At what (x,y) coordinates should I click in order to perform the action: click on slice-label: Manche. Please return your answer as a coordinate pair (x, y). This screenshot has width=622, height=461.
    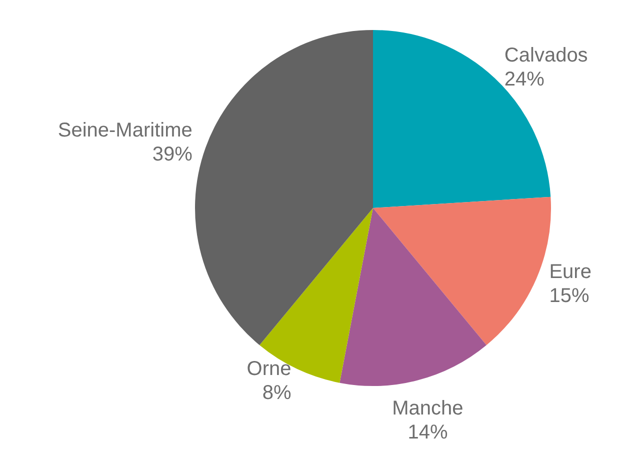
    Looking at the image, I should click on (428, 409).